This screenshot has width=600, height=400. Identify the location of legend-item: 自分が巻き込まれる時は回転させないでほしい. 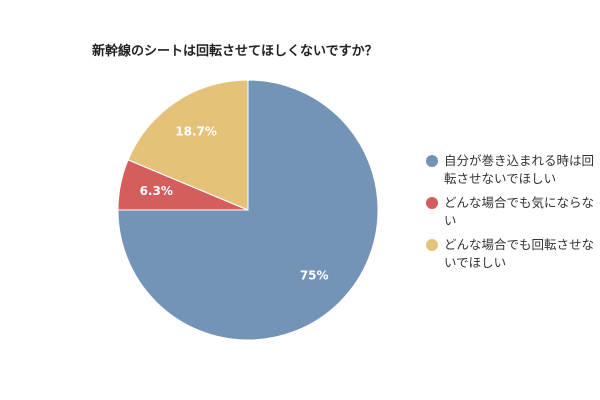
(513, 170).